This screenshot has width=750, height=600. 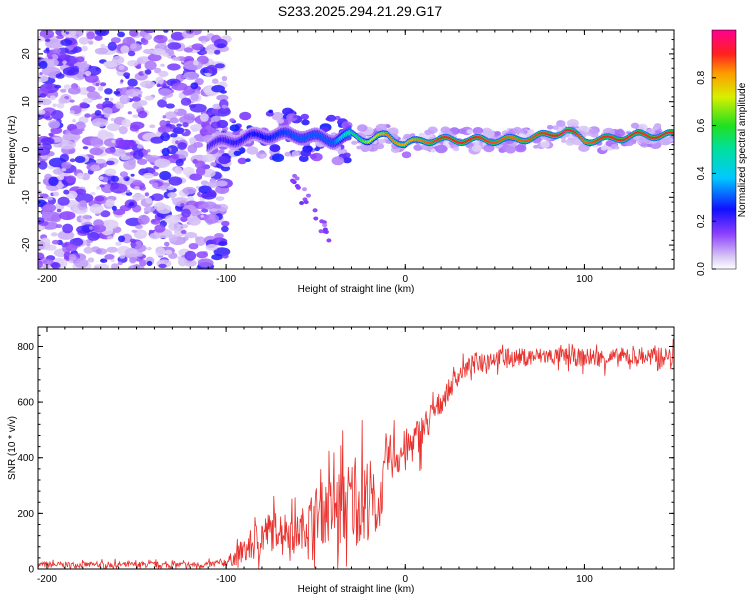 What do you see at coordinates (47, 279) in the screenshot?
I see `x-tick-label: -200` at bounding box center [47, 279].